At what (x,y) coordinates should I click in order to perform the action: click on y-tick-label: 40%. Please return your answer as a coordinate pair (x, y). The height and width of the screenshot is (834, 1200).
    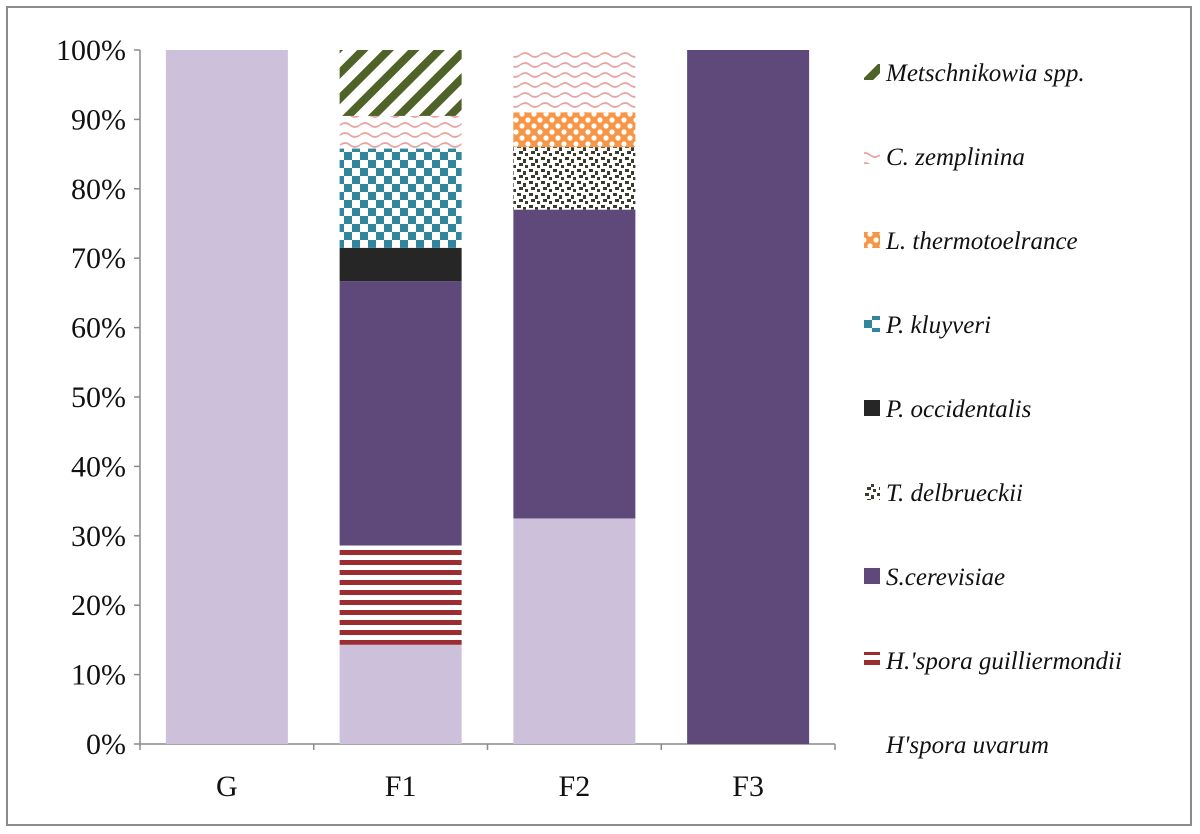
    Looking at the image, I should click on (98, 466).